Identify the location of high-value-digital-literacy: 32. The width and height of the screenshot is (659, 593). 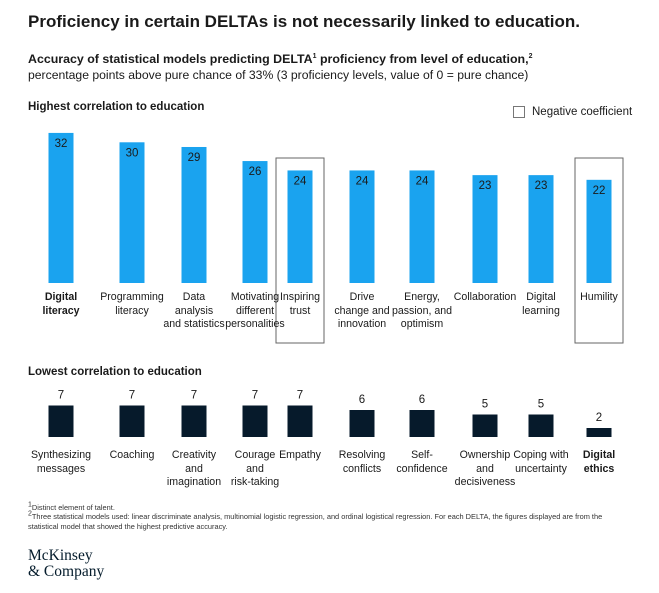
(61, 144).